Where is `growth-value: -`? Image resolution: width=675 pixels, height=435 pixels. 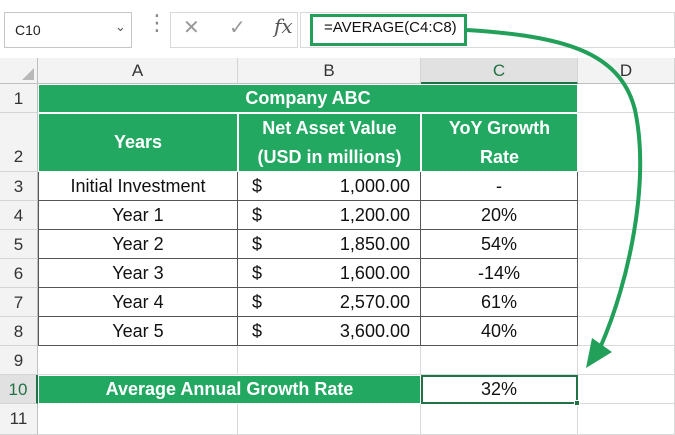
growth-value: - is located at coordinates (499, 185).